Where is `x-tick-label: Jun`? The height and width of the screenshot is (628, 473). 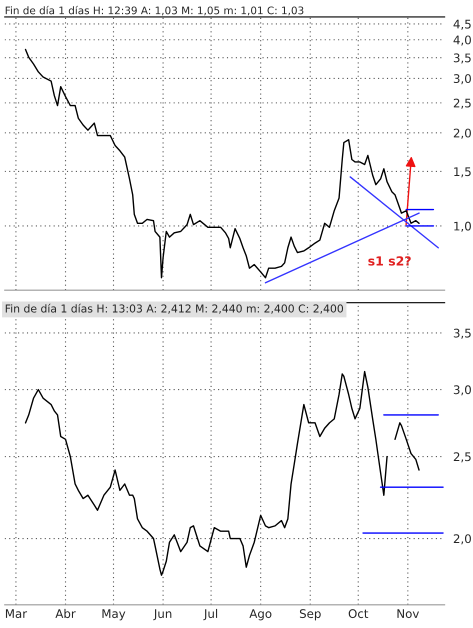 x-tick-label: Jun is located at coordinates (162, 614).